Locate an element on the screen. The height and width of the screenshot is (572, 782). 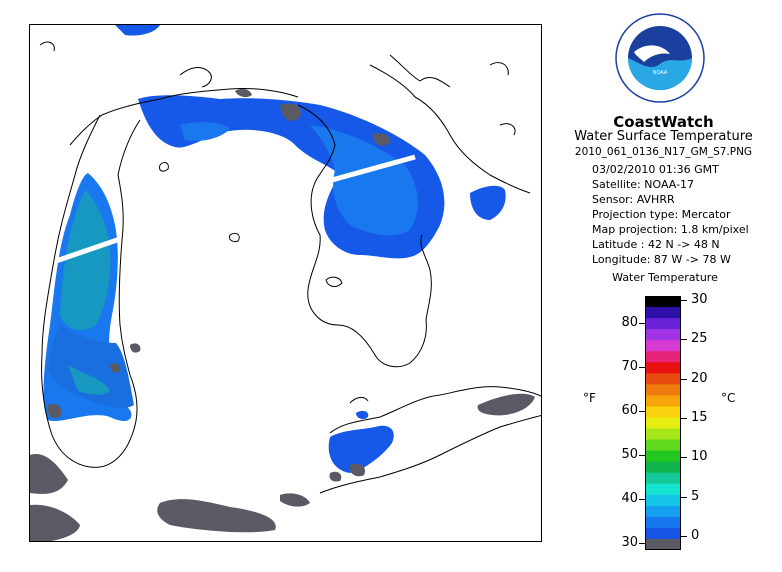
product-title: CoastWatch is located at coordinates (663, 122).